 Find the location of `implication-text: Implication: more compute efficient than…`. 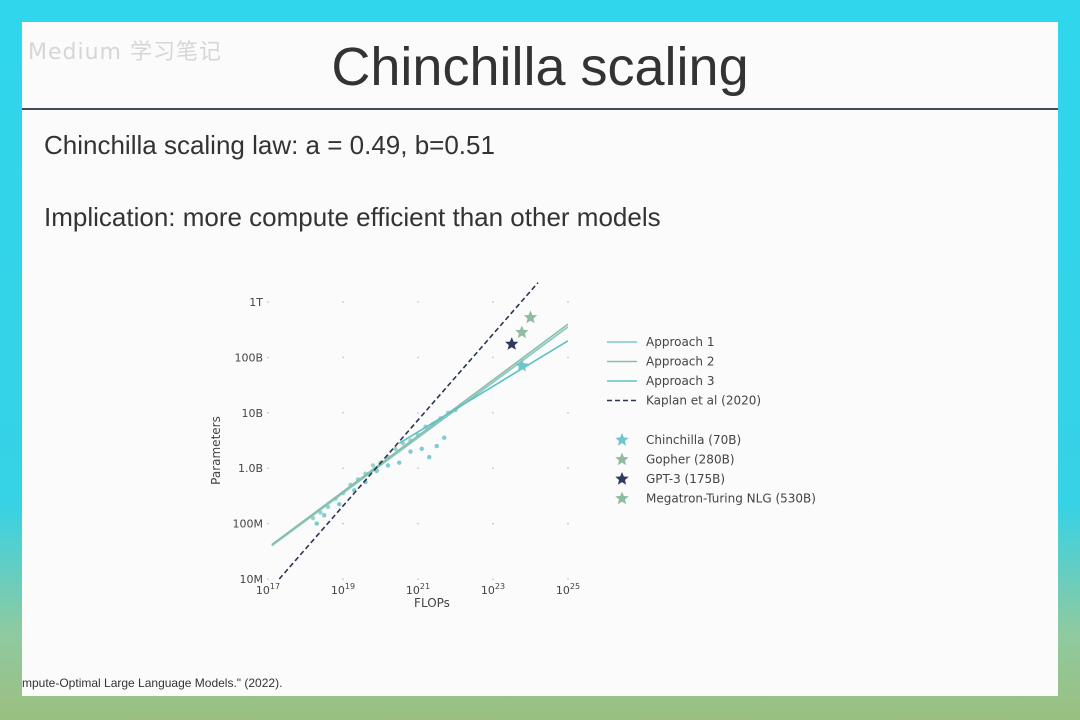

implication-text: Implication: more compute efficient than… is located at coordinates (352, 217).